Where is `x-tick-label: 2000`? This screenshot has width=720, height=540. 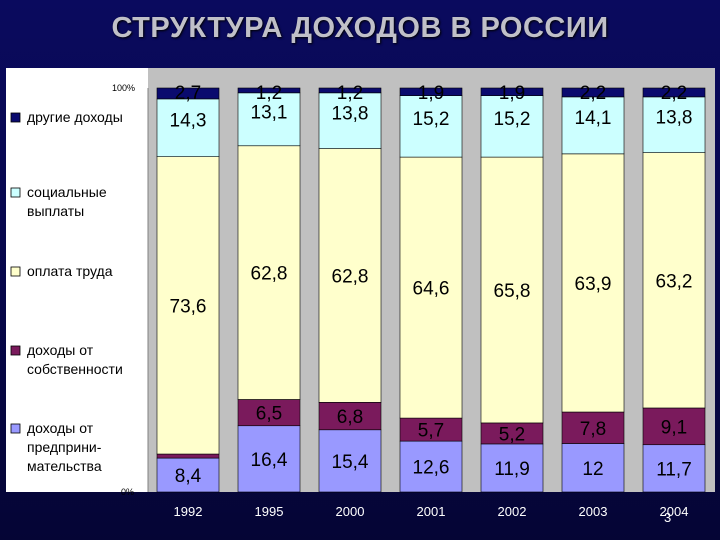
x-tick-label: 2000 is located at coordinates (350, 511).